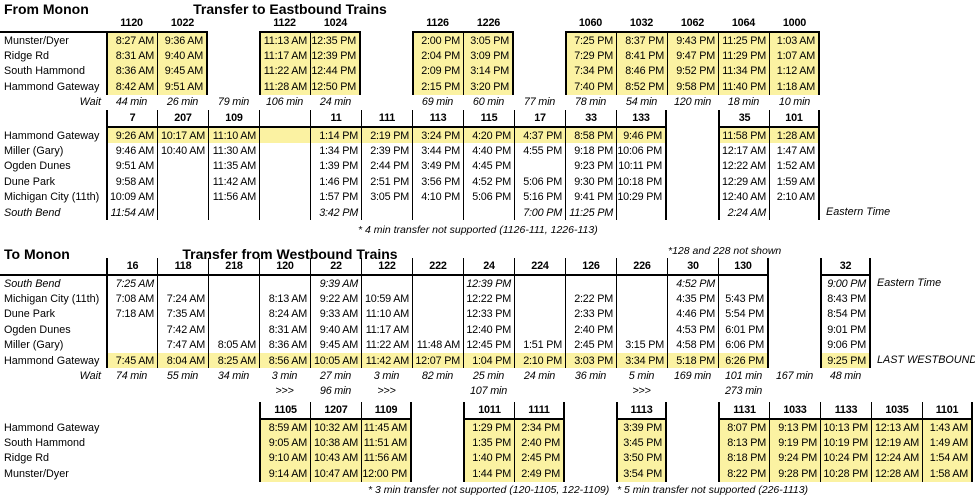  Describe the element at coordinates (539, 360) in the screenshot. I see `time-cell: 2:10 PM` at that location.